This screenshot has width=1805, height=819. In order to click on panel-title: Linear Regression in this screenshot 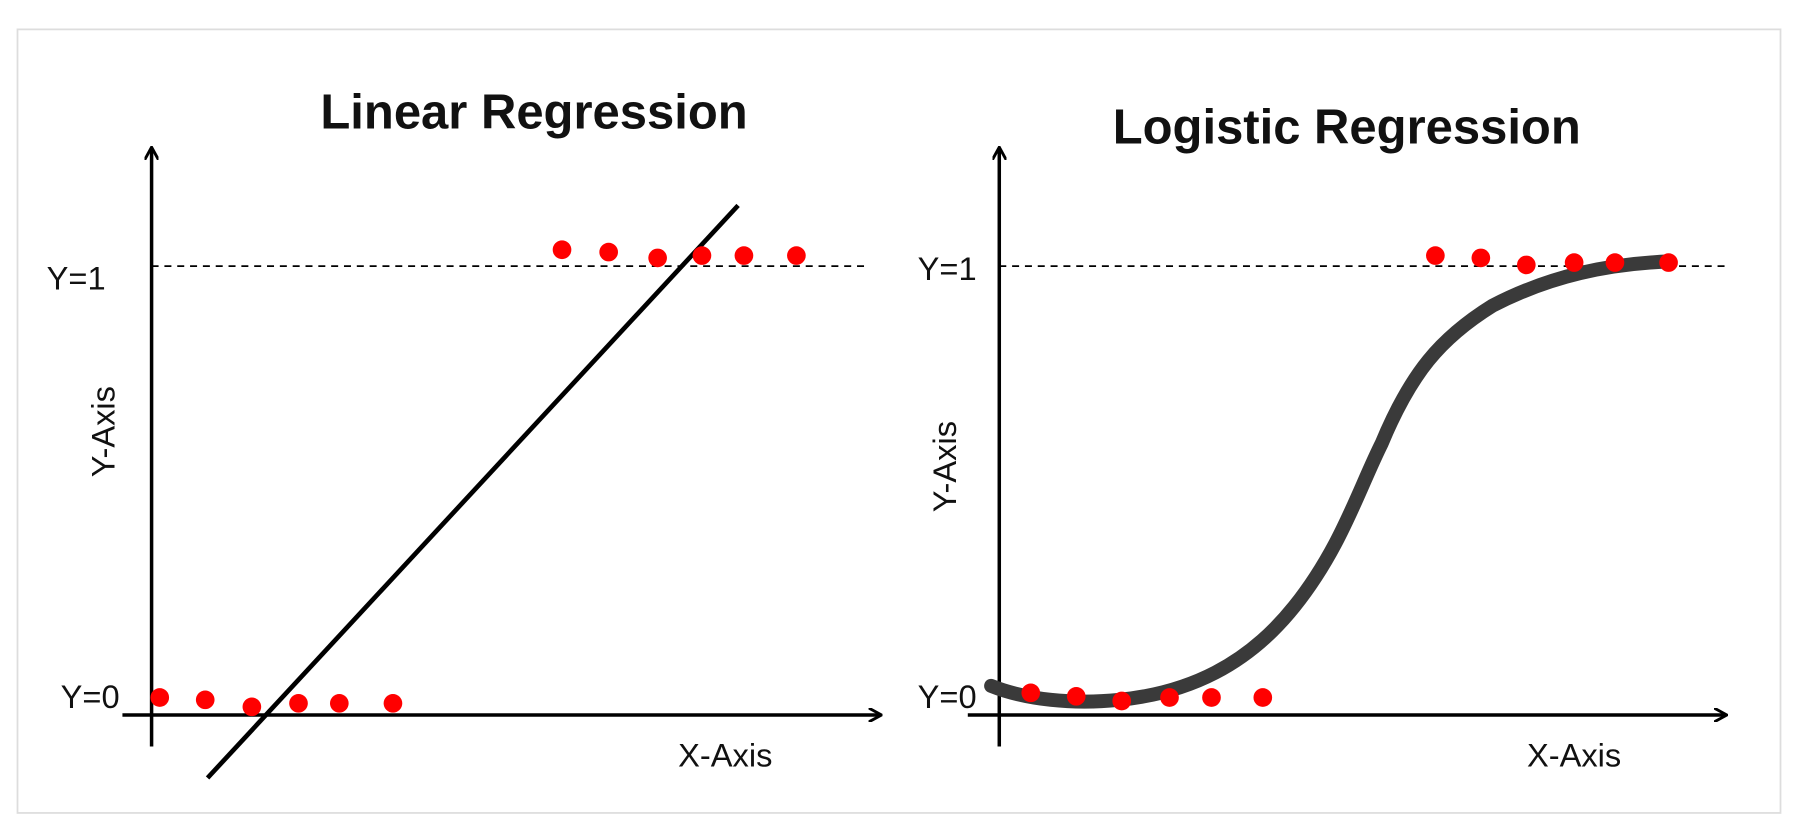, I will do `click(533, 112)`.